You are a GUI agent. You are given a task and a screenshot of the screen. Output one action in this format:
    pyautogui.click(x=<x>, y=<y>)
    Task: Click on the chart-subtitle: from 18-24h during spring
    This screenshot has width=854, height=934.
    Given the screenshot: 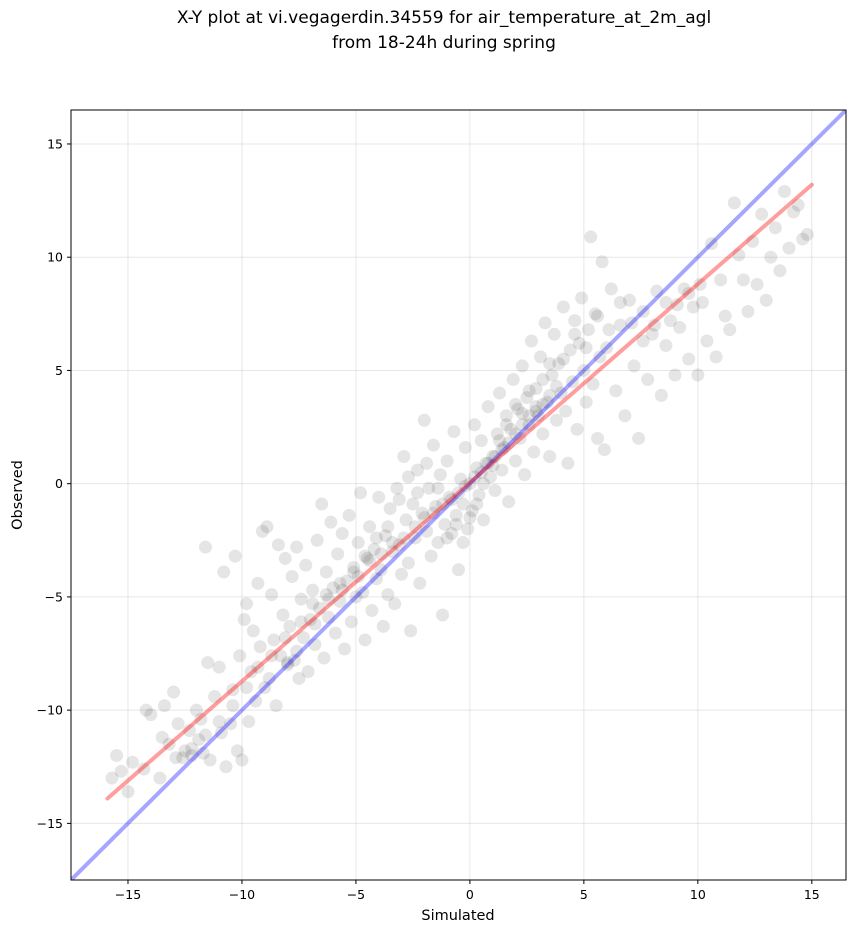 What is the action you would take?
    pyautogui.click(x=444, y=43)
    